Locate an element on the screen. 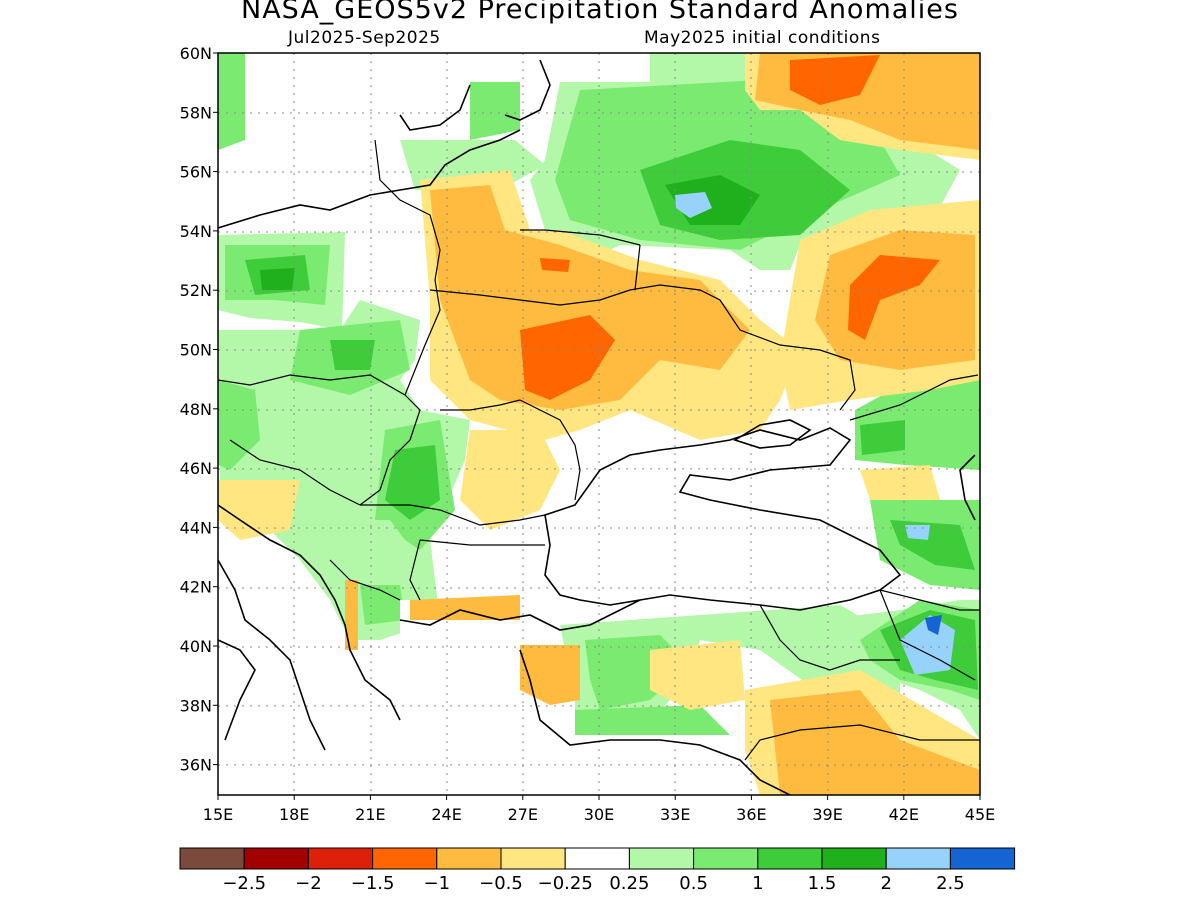  colorbar-label: 2.5 is located at coordinates (950, 883).